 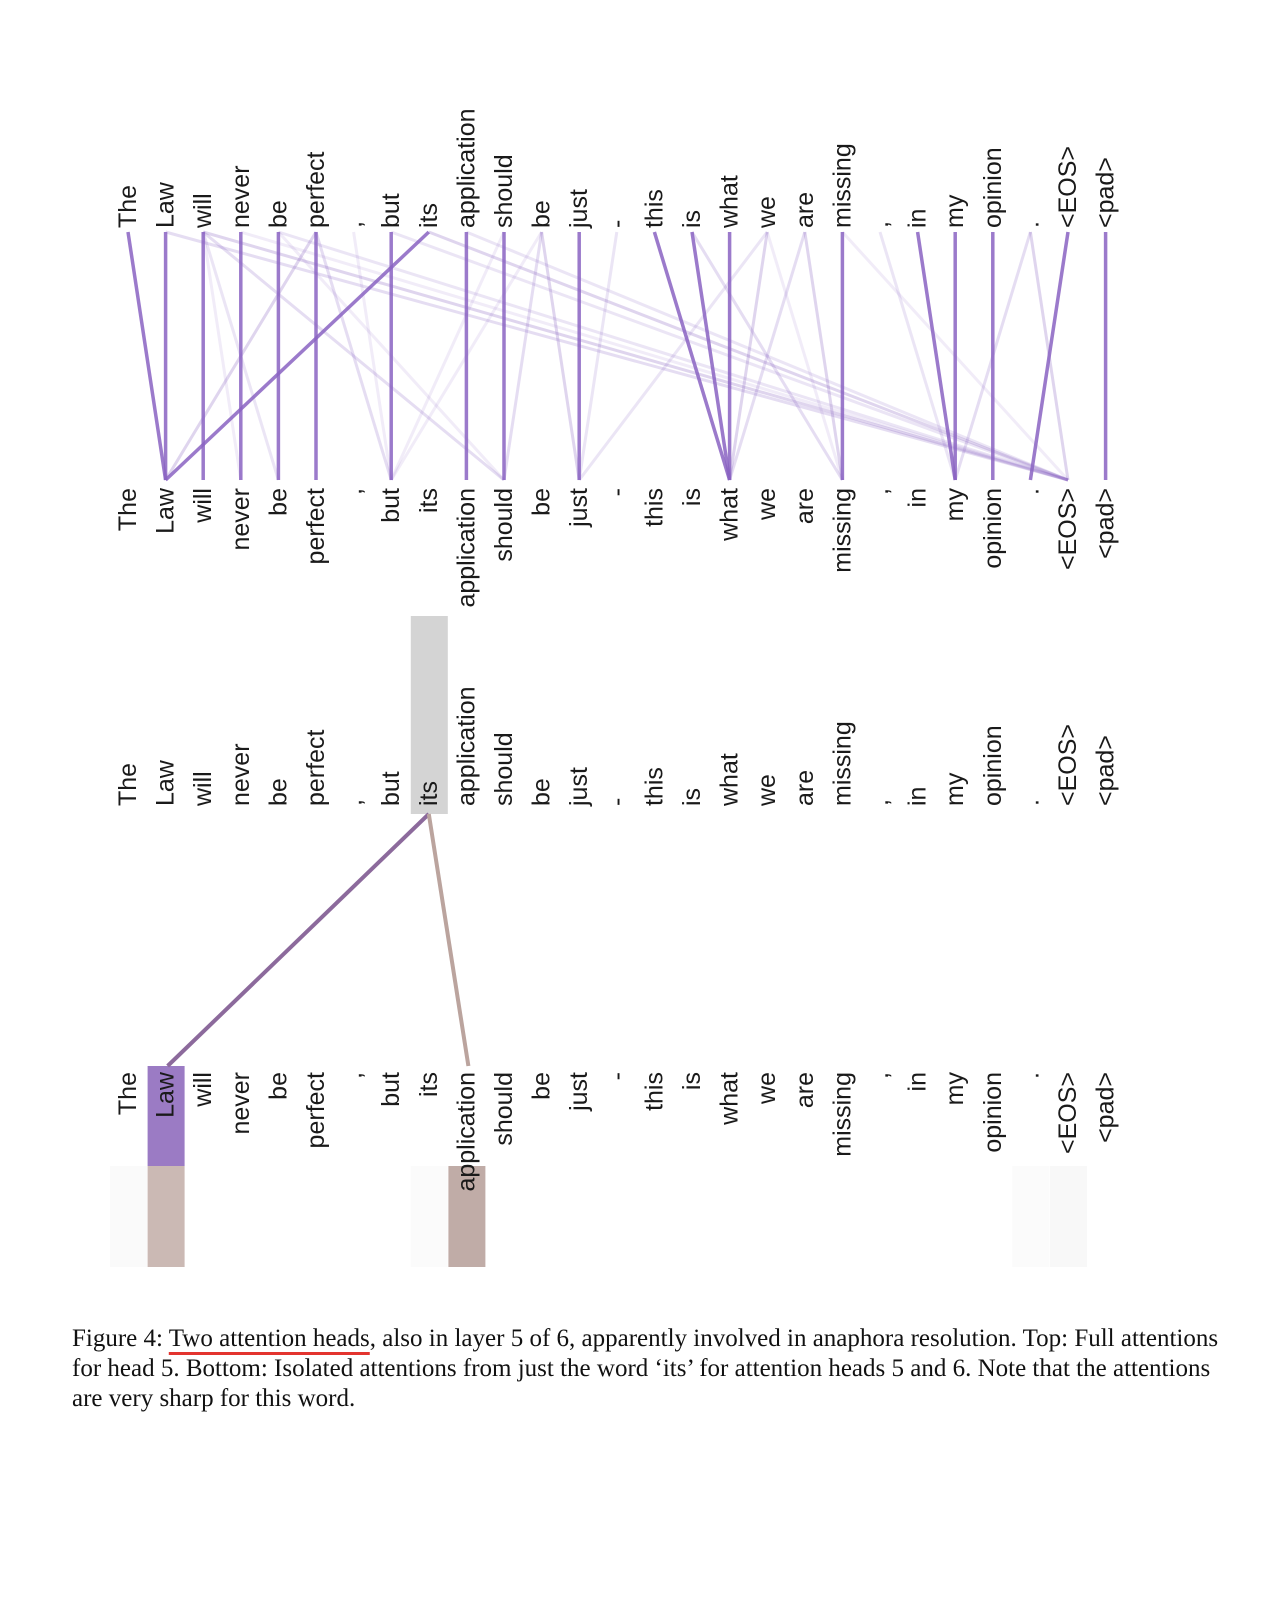 I want to click on bottom-source-token: will, so click(x=203, y=789).